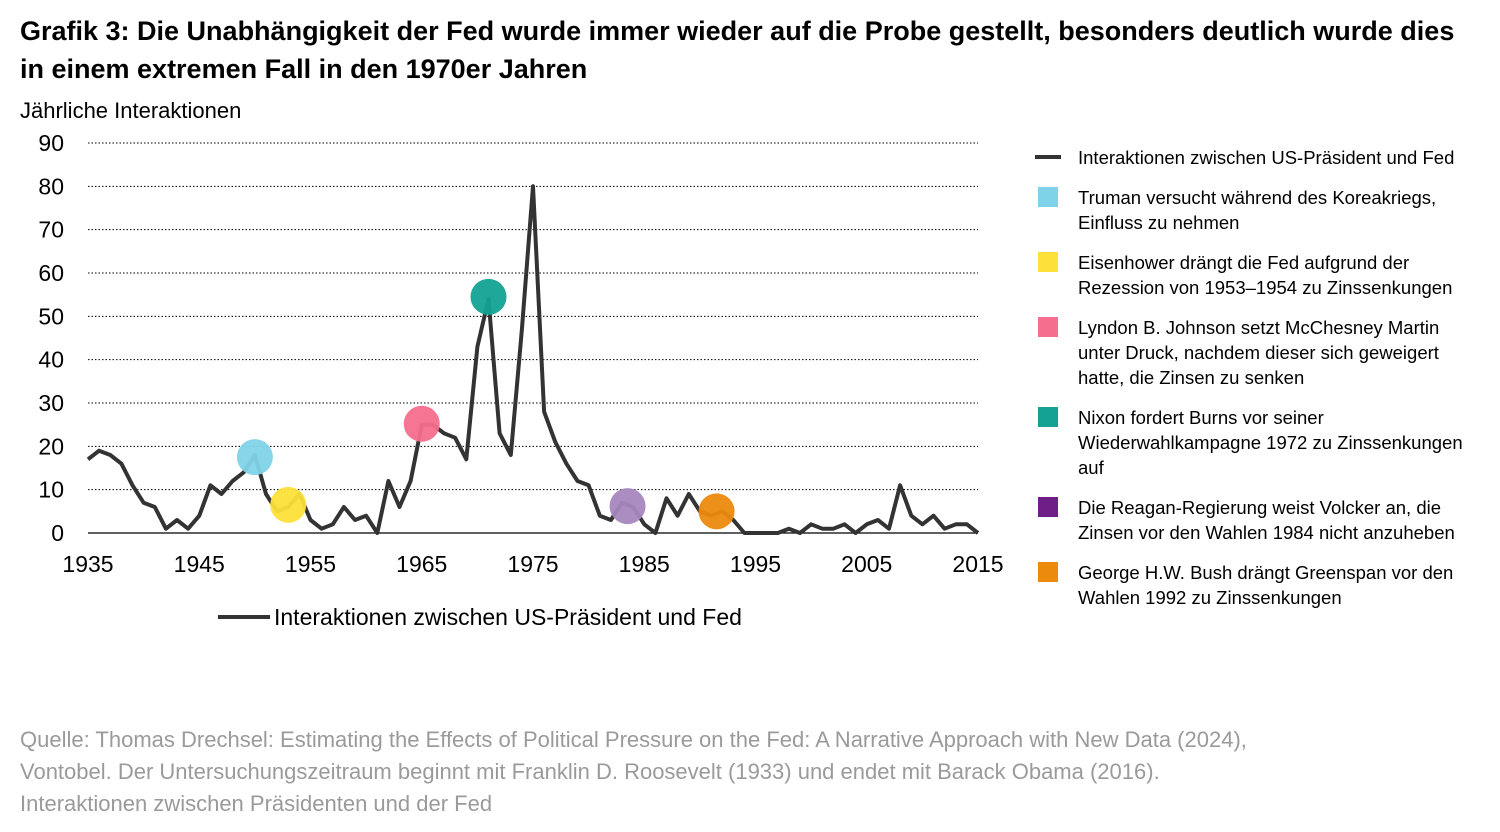 Image resolution: width=1500 pixels, height=832 pixels. I want to click on y-tick-label: 80, so click(51, 186).